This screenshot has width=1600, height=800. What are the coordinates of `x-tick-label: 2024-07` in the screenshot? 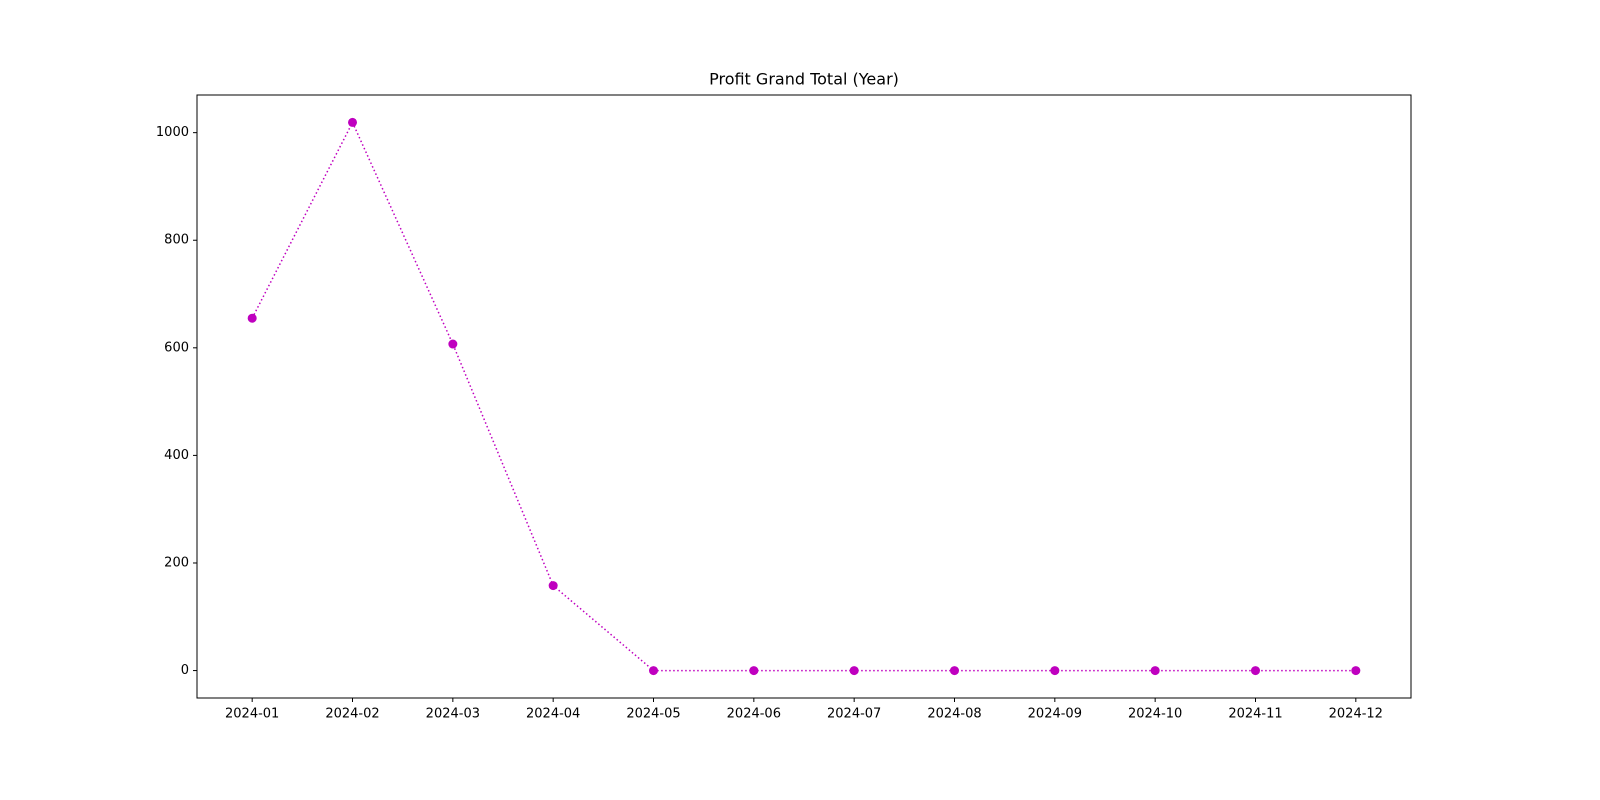 It's located at (854, 714).